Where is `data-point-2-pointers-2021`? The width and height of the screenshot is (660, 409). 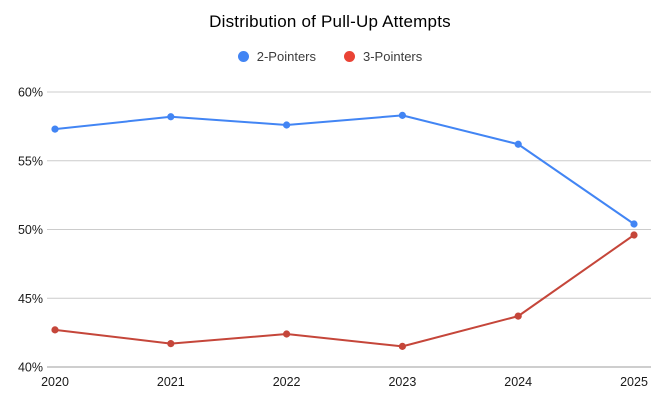 data-point-2-pointers-2021 is located at coordinates (171, 117).